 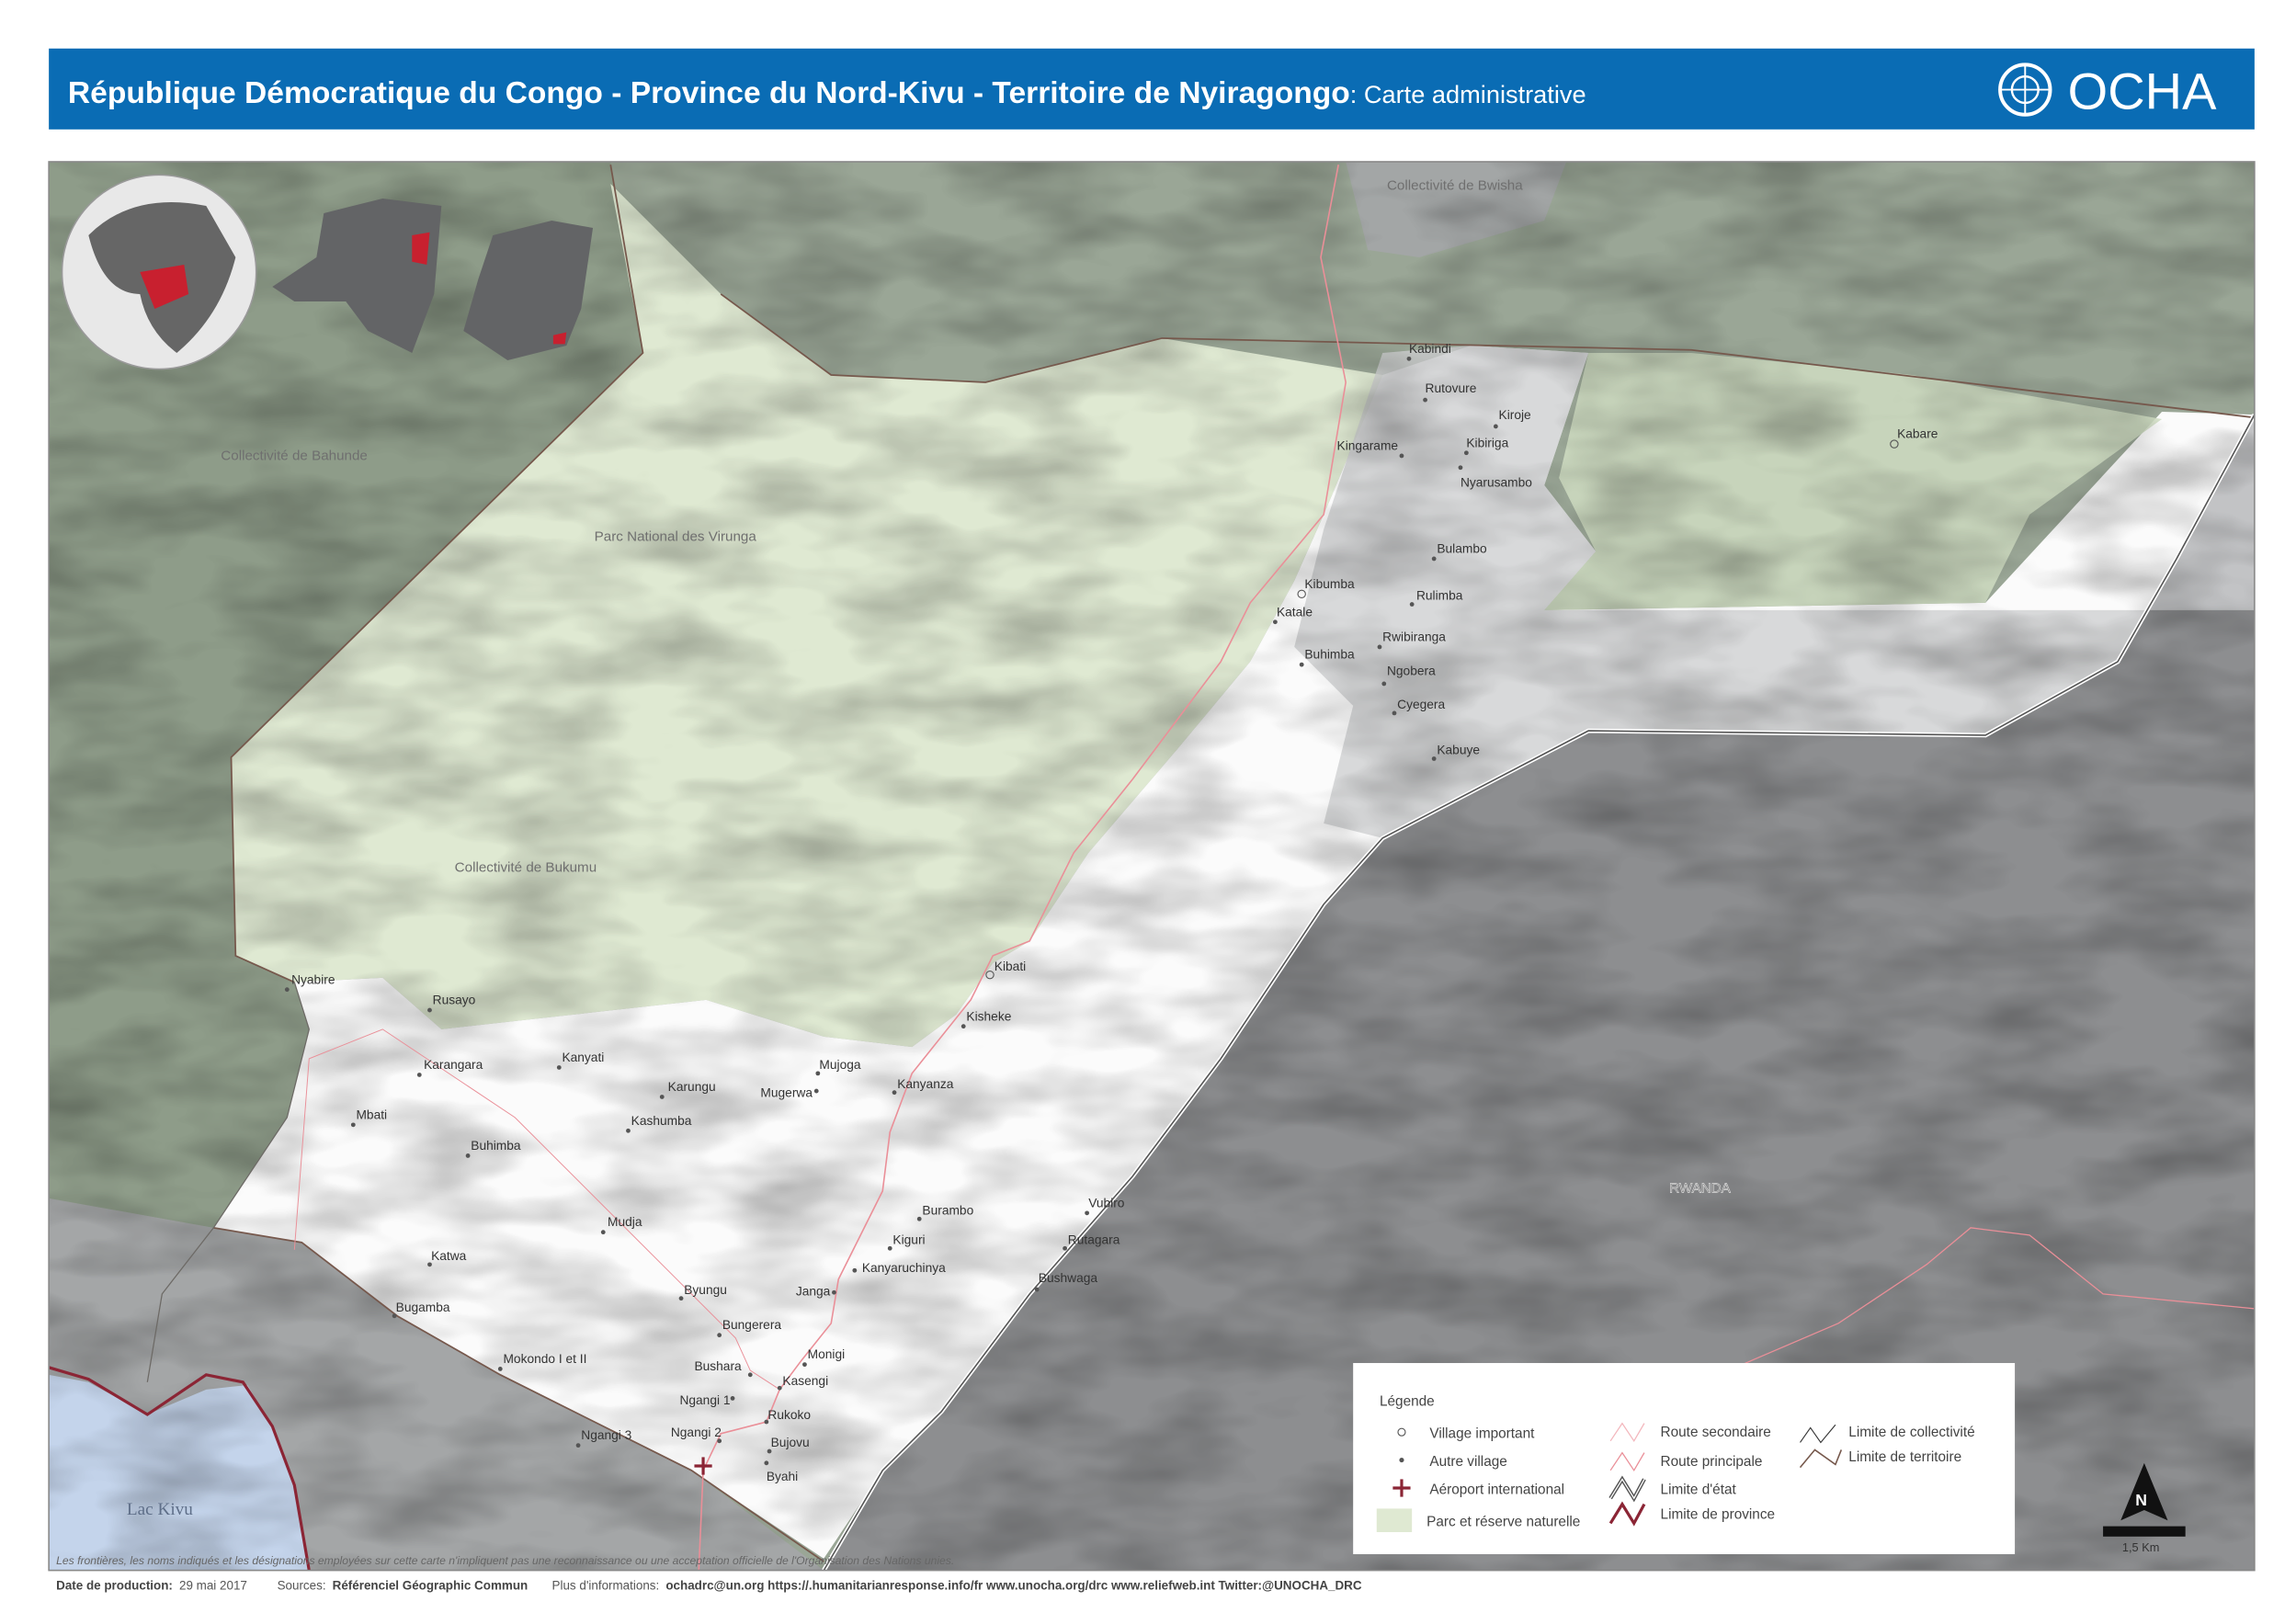 What do you see at coordinates (907, 1241) in the screenshot?
I see `village-marker: Kiguri` at bounding box center [907, 1241].